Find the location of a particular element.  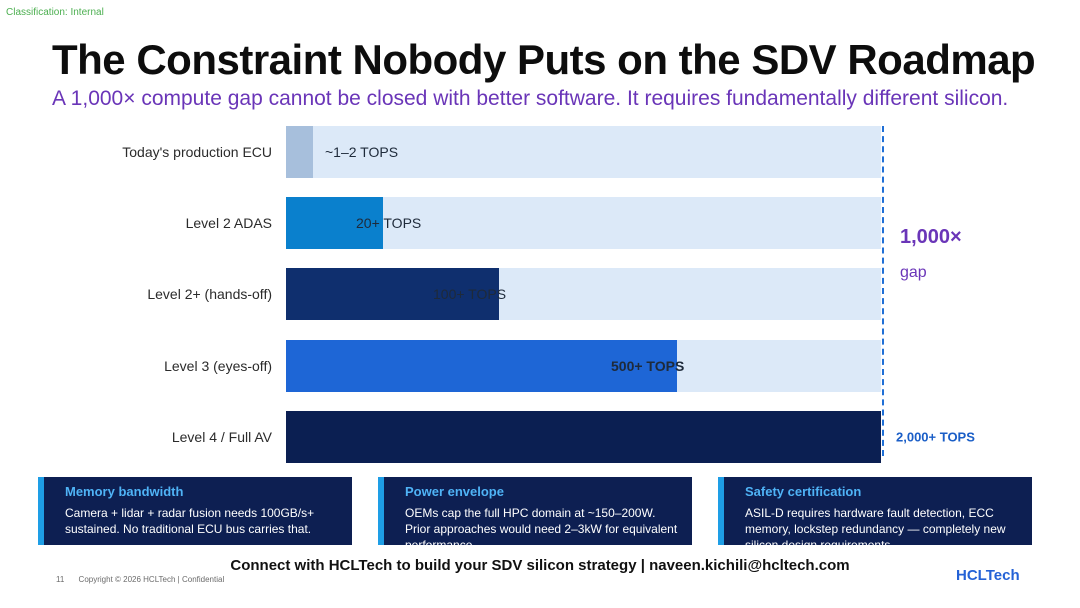

bar-value-1: 20+ TOPS is located at coordinates (389, 223).